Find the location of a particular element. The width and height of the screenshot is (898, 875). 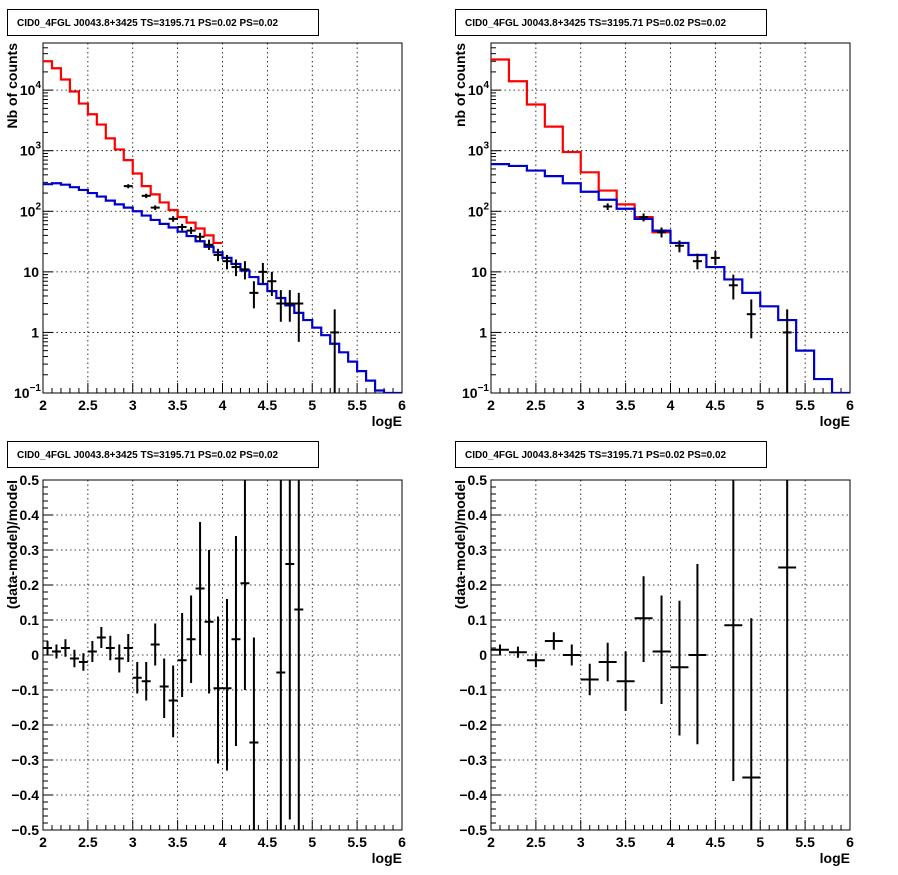

y-tick-label: −0.3 is located at coordinates (25, 760).